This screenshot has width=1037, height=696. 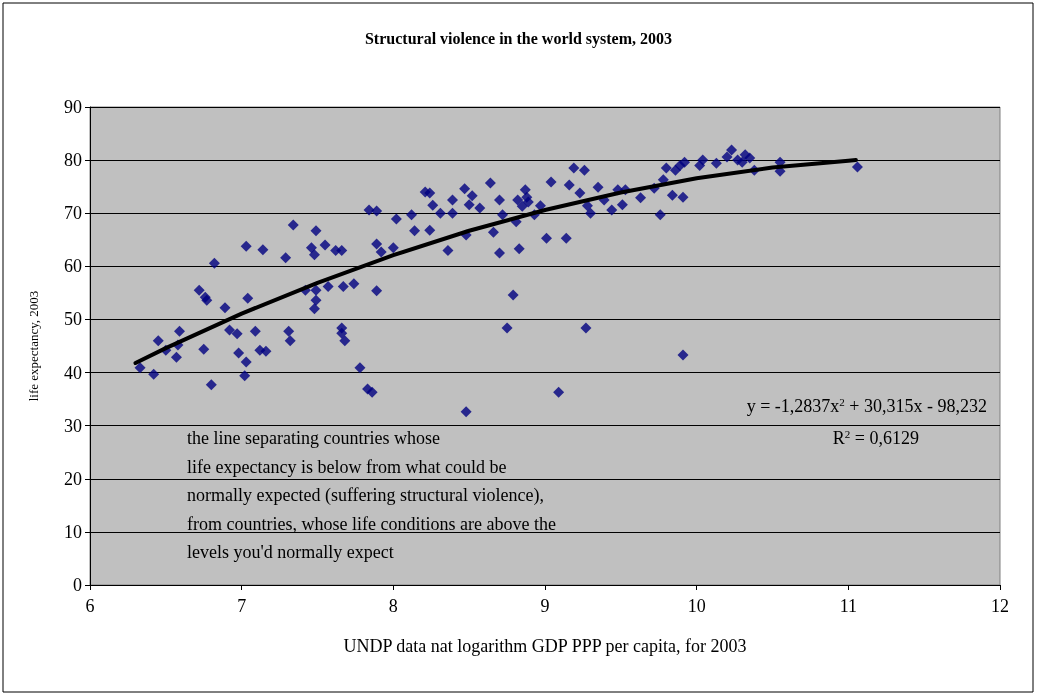 I want to click on chart-title: Structural violence in the world system, 2003, so click(x=518, y=38).